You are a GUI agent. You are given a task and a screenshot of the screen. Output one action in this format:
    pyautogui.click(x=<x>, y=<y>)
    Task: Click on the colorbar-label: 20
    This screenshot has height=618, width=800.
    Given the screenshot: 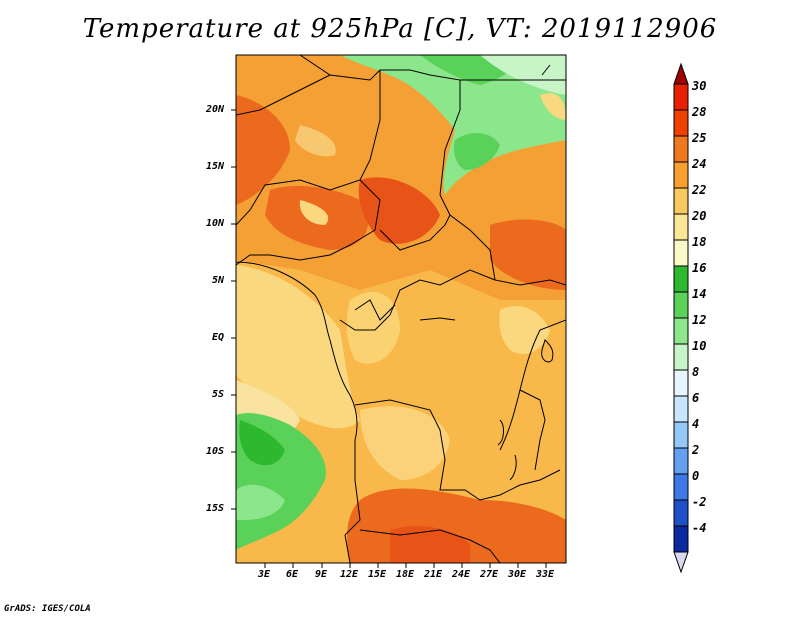 What is the action you would take?
    pyautogui.click(x=699, y=216)
    